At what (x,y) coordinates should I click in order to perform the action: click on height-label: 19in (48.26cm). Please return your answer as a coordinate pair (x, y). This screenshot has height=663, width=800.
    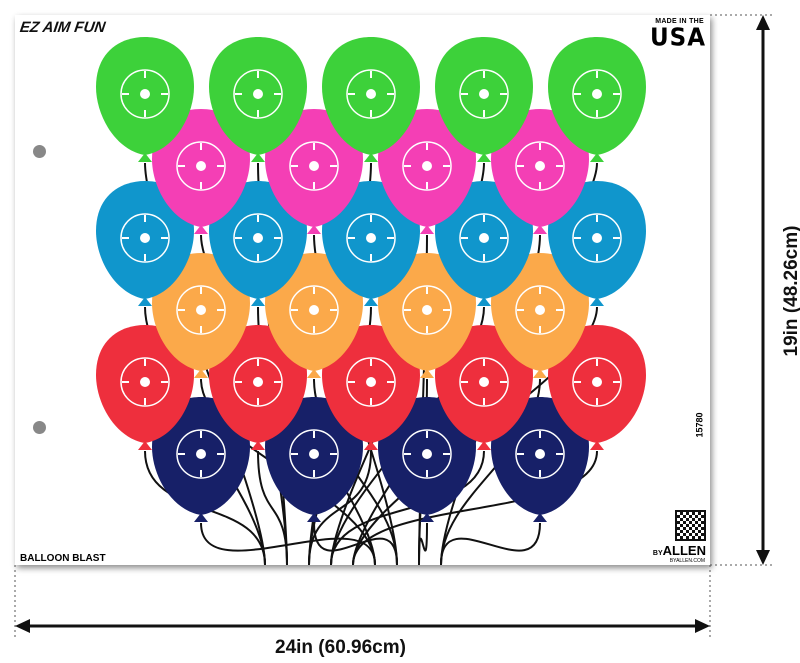
    Looking at the image, I should click on (790, 291).